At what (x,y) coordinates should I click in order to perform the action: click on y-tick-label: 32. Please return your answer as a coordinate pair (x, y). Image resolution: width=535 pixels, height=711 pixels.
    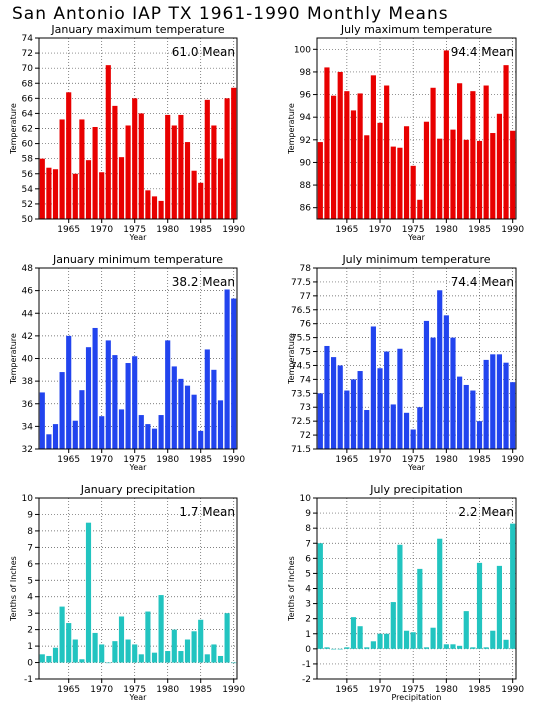
    Looking at the image, I should click on (27, 450).